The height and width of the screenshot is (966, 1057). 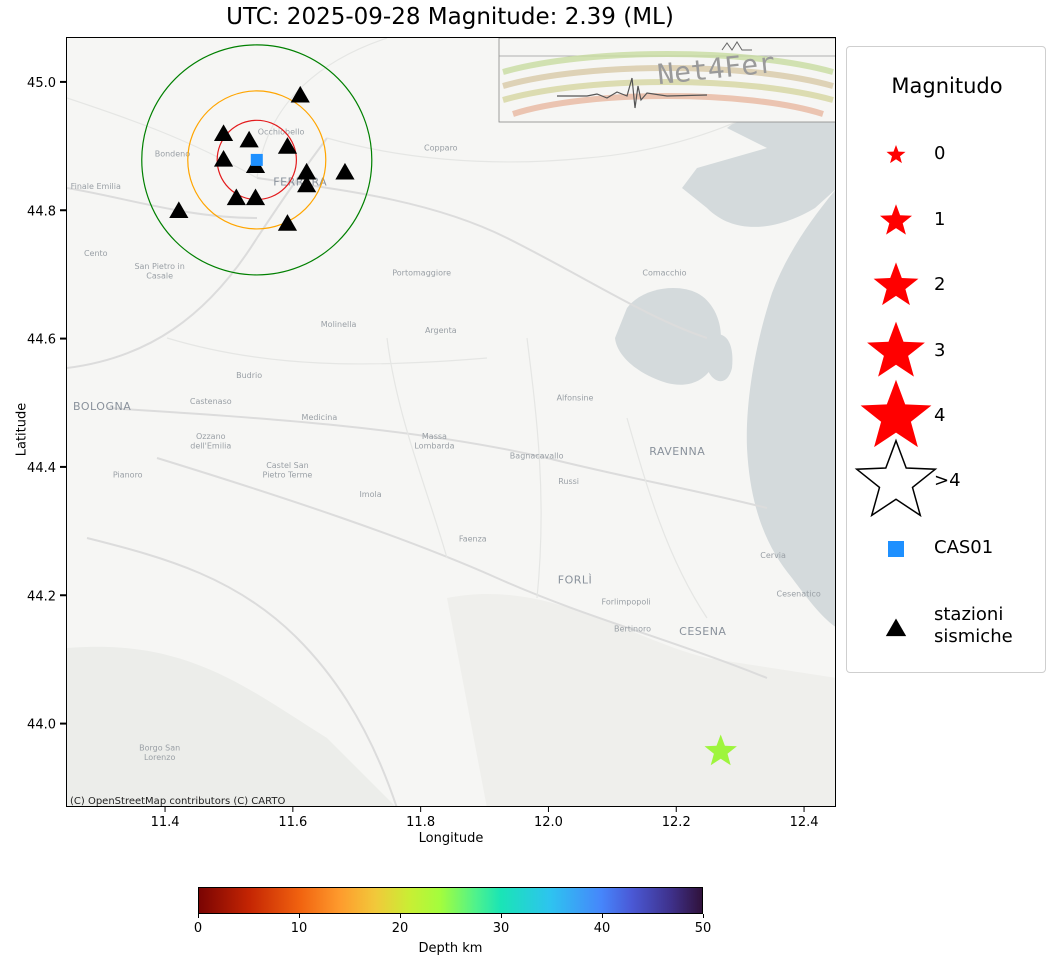 I want to click on x-axis-label: Longitude, so click(x=451, y=838).